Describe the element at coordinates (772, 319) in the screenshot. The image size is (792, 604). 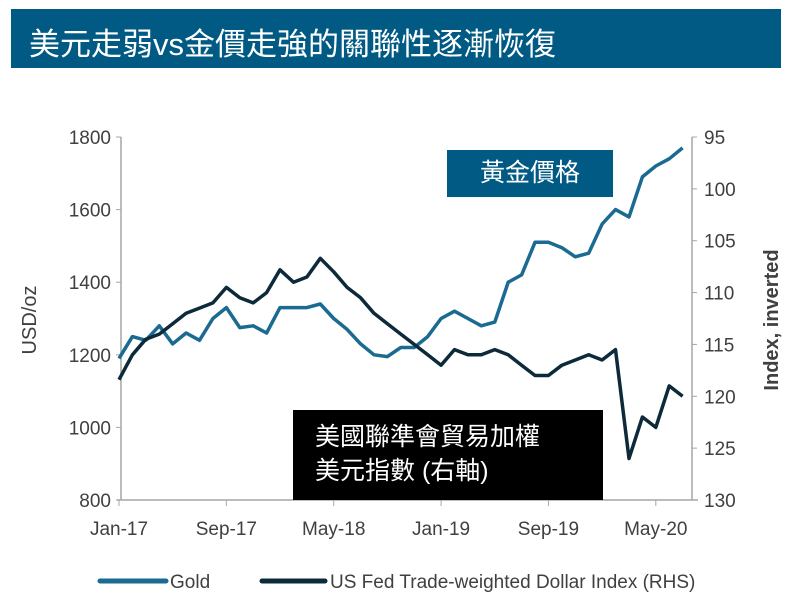
I see `y2-axis-label: Index, inverted` at that location.